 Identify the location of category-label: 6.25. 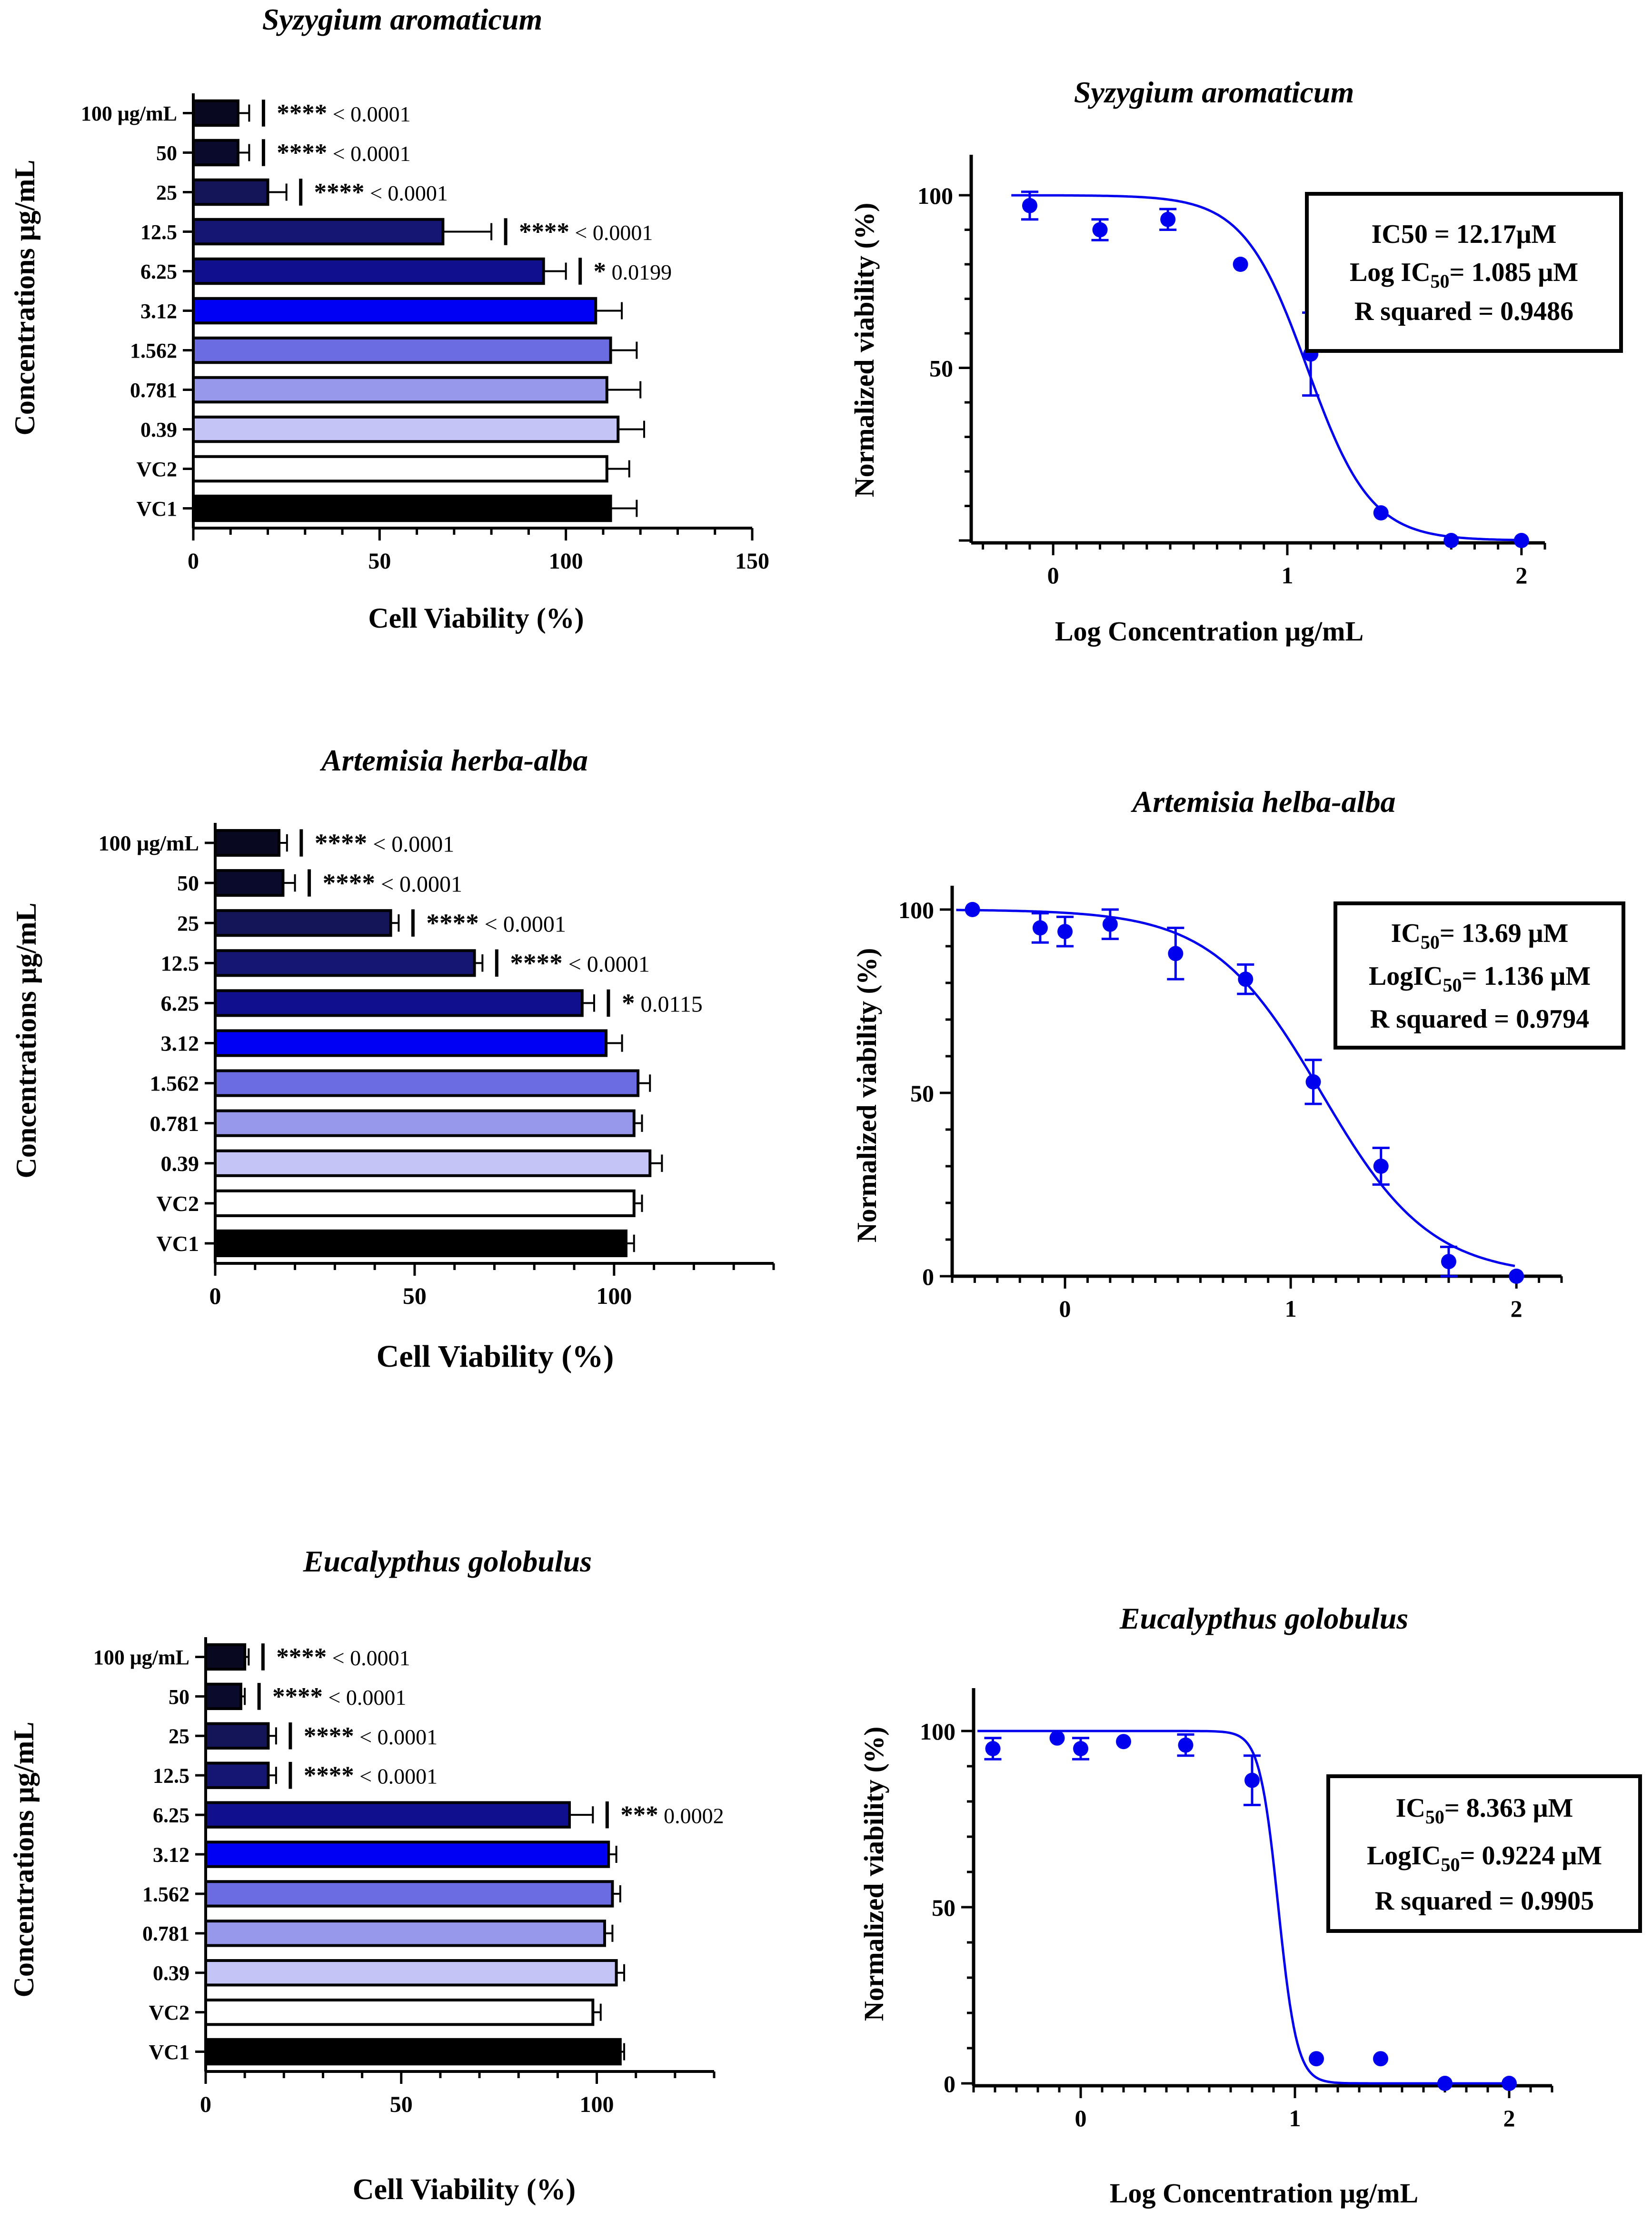
(180, 1003).